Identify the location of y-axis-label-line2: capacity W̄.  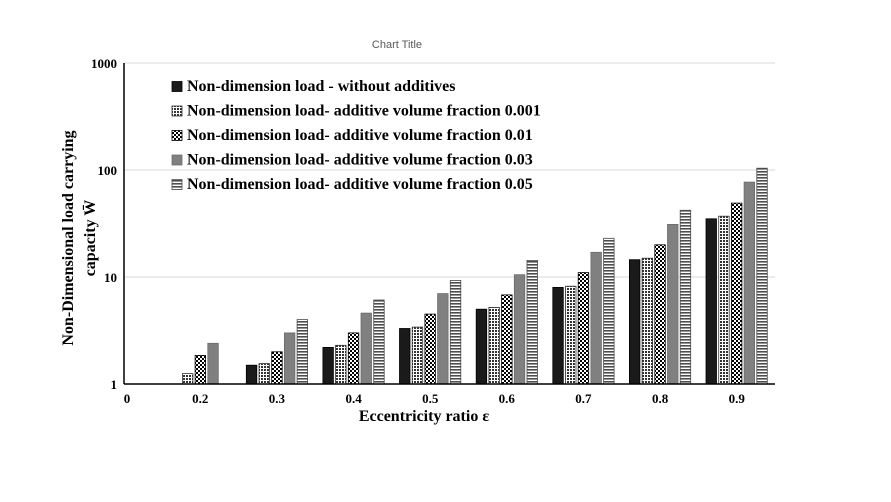
(89, 238).